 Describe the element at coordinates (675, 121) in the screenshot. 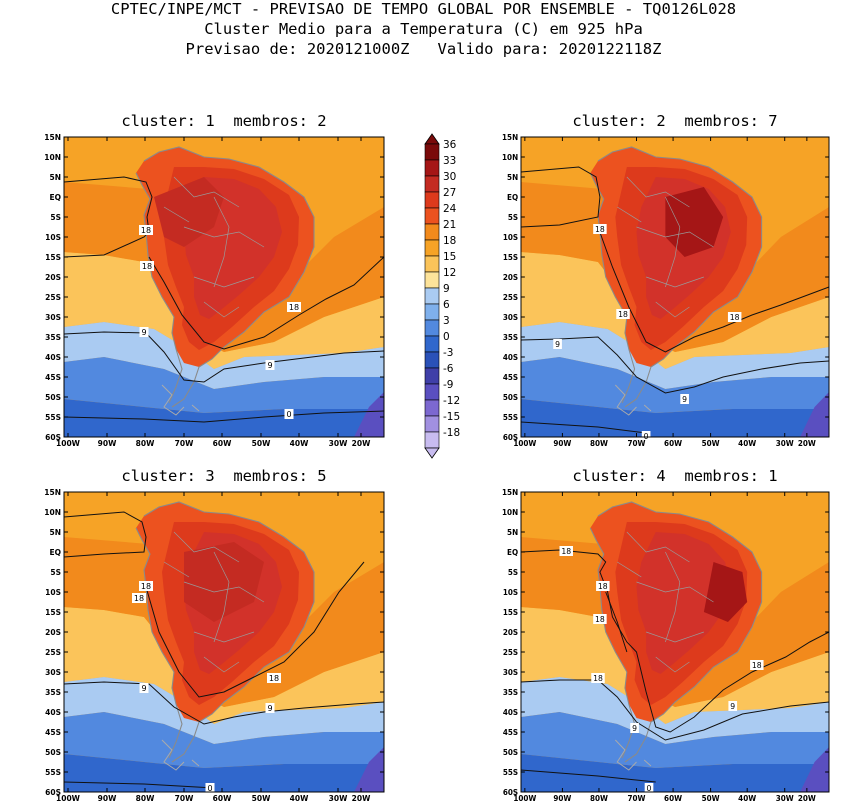

I see `panel-2-title: cluster: 2 membros: 7` at that location.